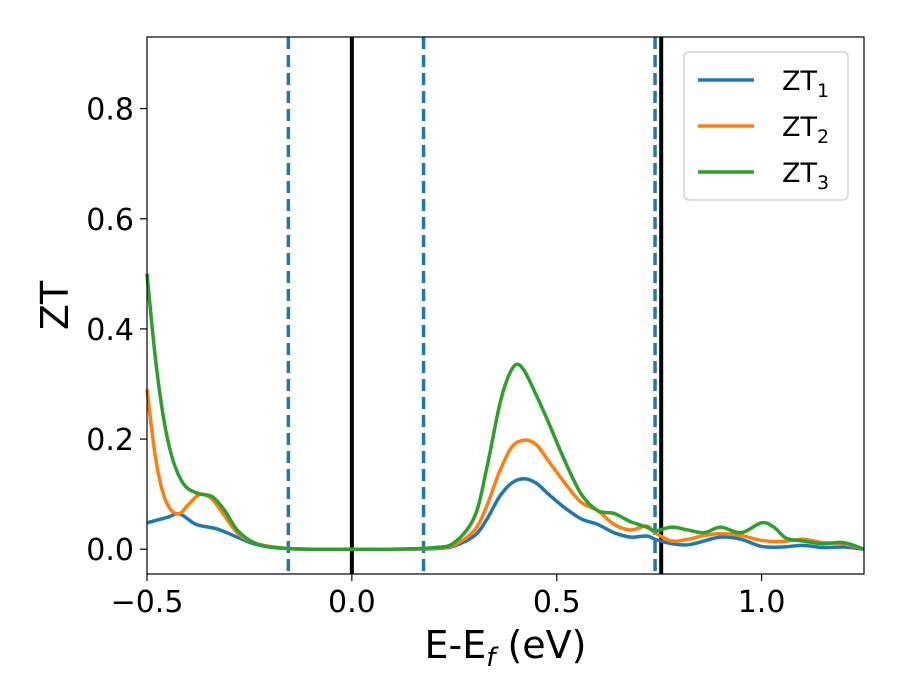  What do you see at coordinates (110, 330) in the screenshot?
I see `y-tick-label: 0.4` at bounding box center [110, 330].